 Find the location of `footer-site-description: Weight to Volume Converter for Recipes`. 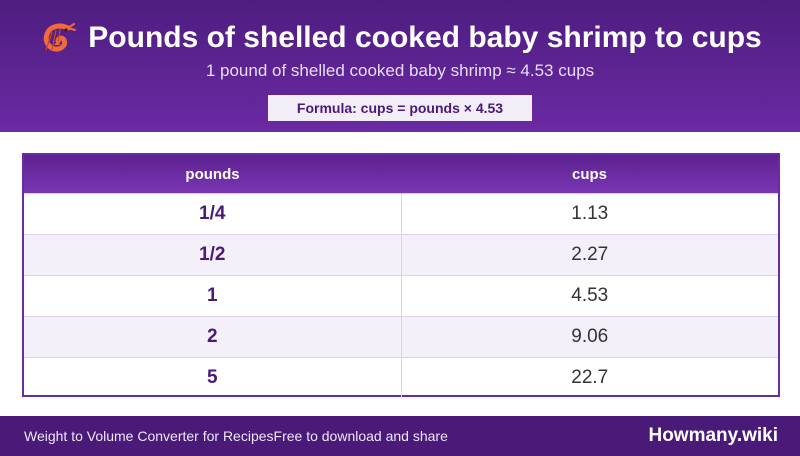

footer-site-description: Weight to Volume Converter for Recipes is located at coordinates (149, 436).